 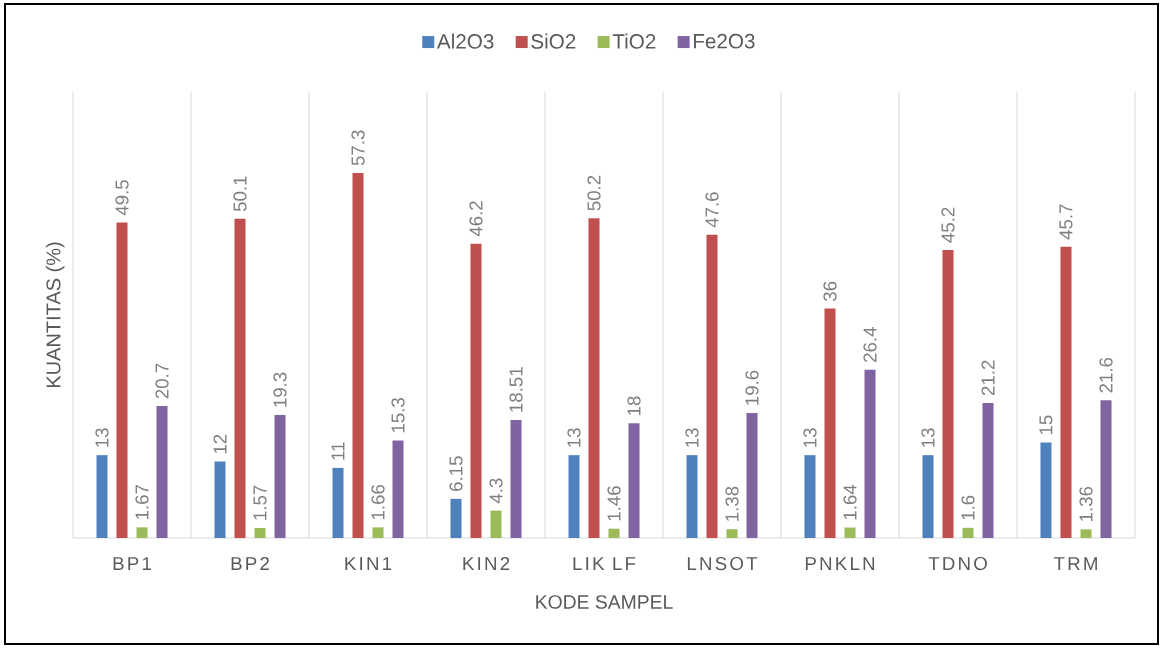 I want to click on data-label: 1.38, so click(x=732, y=503).